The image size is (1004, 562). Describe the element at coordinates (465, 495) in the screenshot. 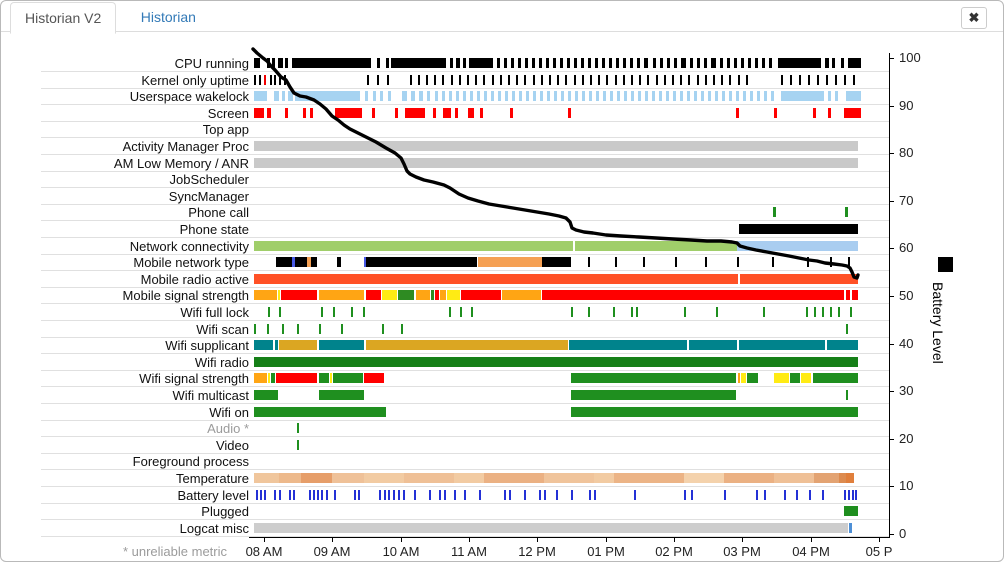

I see `timeline-row-battery-level: Battery level` at that location.